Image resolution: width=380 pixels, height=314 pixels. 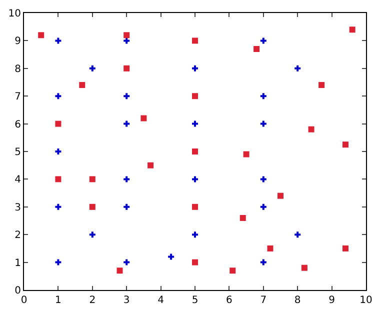 What do you see at coordinates (366, 300) in the screenshot?
I see `x-tick-label: 10` at bounding box center [366, 300].